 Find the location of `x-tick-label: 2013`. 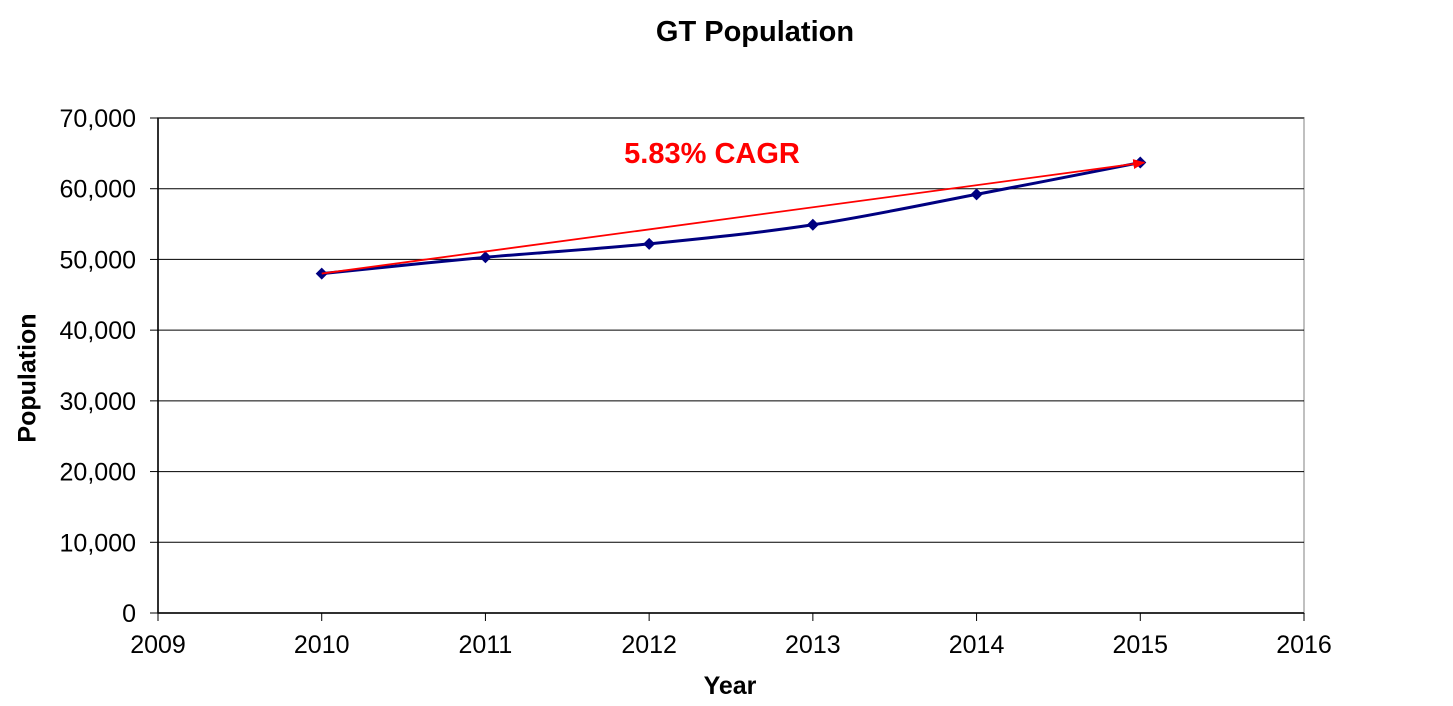

x-tick-label: 2013 is located at coordinates (813, 645).